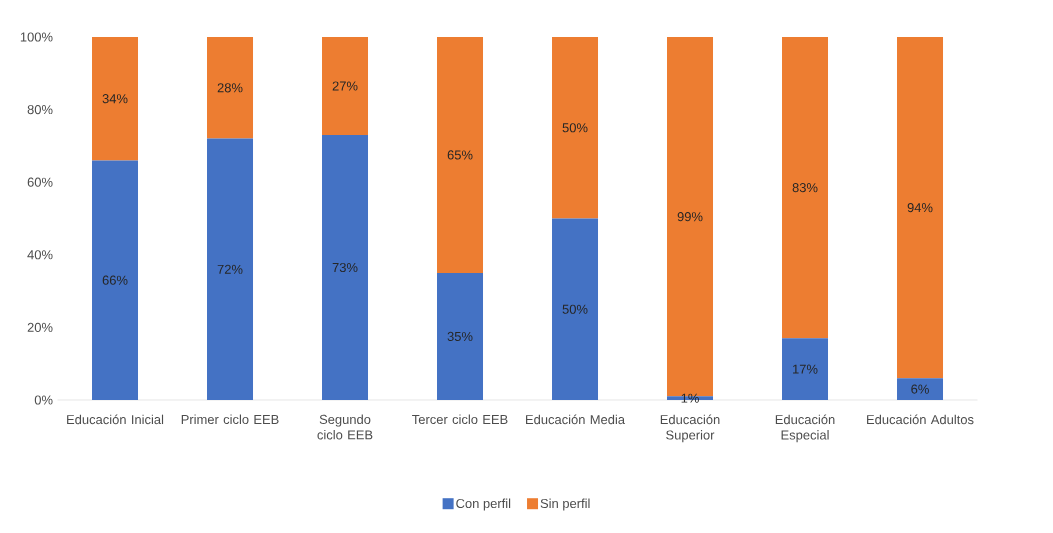  Describe the element at coordinates (40, 182) in the screenshot. I see `y-tick-label: 60%` at that location.